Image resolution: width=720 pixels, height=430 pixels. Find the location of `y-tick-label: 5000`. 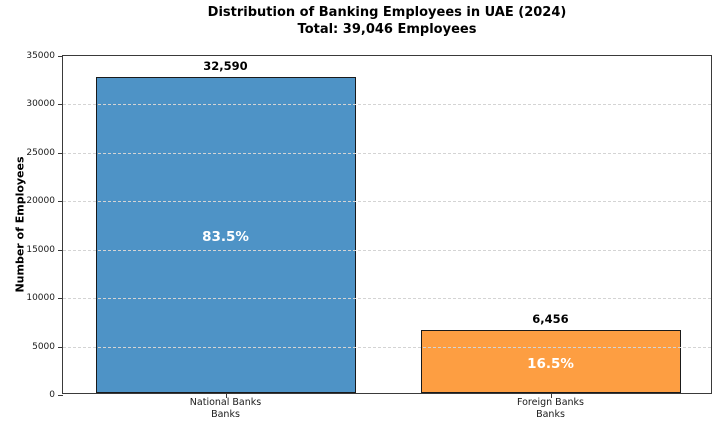

y-tick-label: 5000 is located at coordinates (43, 346).